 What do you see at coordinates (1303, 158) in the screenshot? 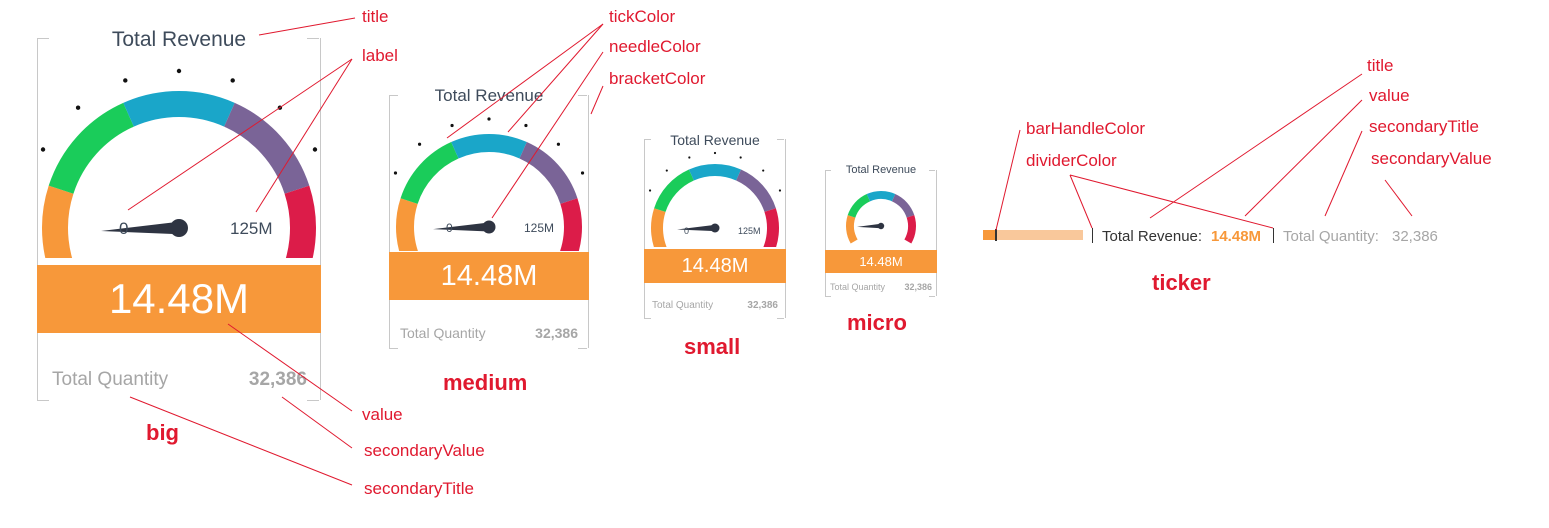
I see `leader-ticker-value` at bounding box center [1303, 158].